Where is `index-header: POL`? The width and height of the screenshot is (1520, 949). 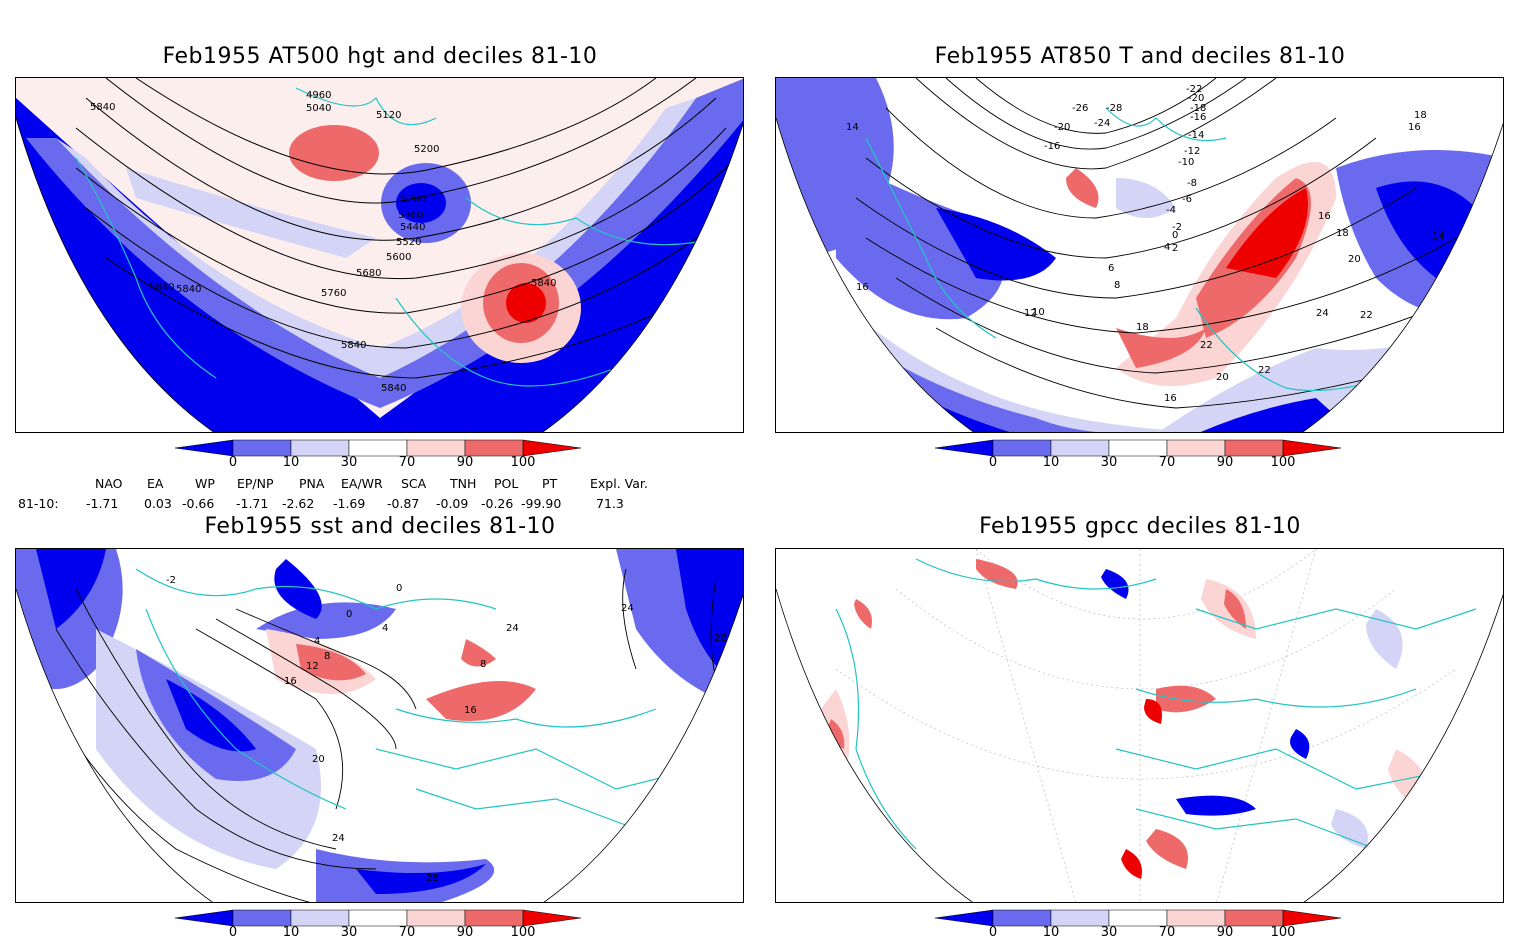
index-header: POL is located at coordinates (506, 483).